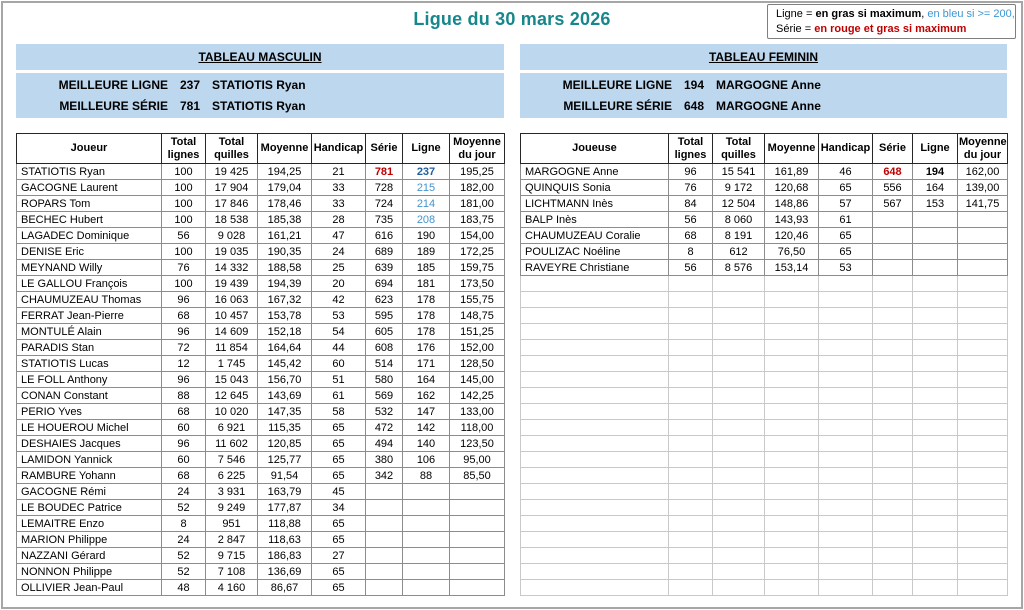 The width and height of the screenshot is (1024, 610). What do you see at coordinates (738, 219) in the screenshot?
I see `value-cell: 8 060` at bounding box center [738, 219].